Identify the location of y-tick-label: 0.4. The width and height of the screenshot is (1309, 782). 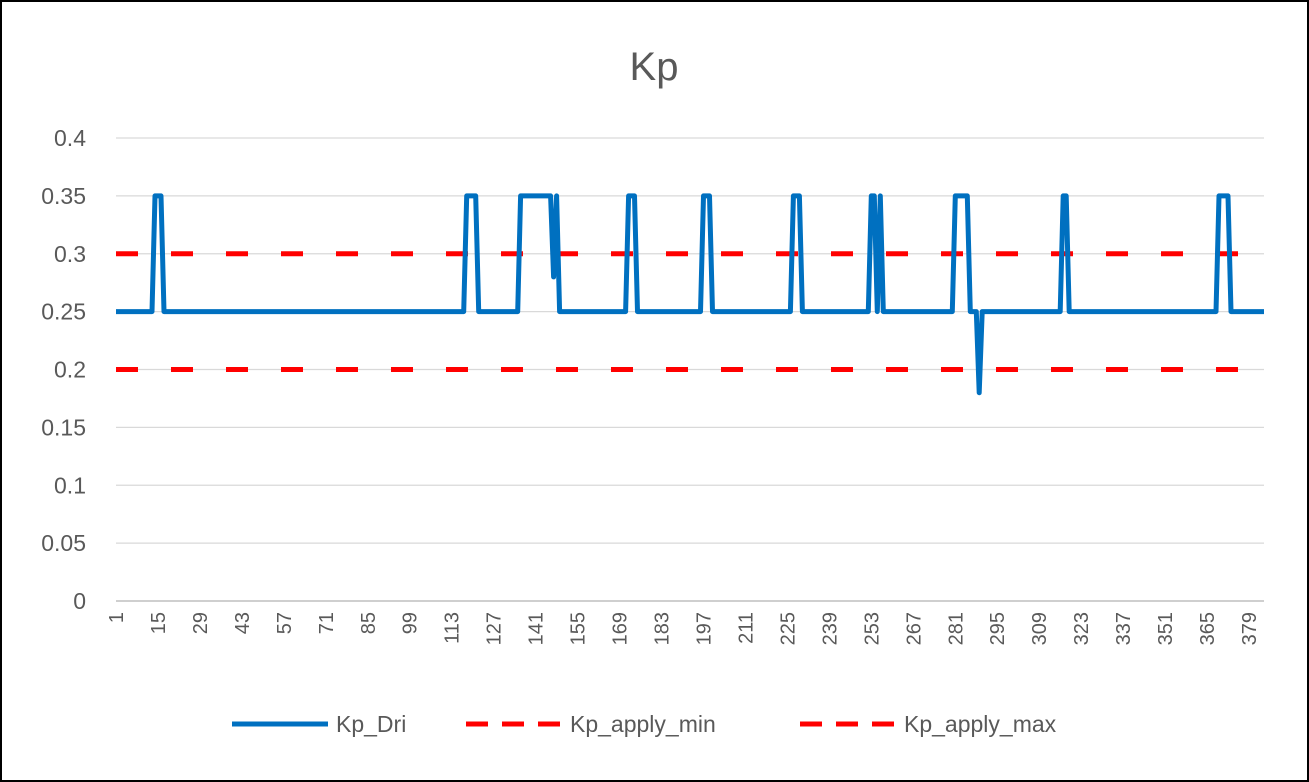
(70, 138).